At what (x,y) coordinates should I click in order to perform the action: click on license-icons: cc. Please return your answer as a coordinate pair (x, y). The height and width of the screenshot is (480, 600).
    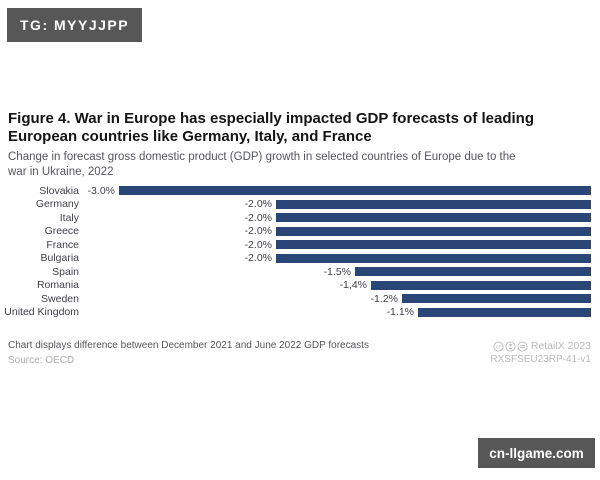
    Looking at the image, I should click on (510, 346).